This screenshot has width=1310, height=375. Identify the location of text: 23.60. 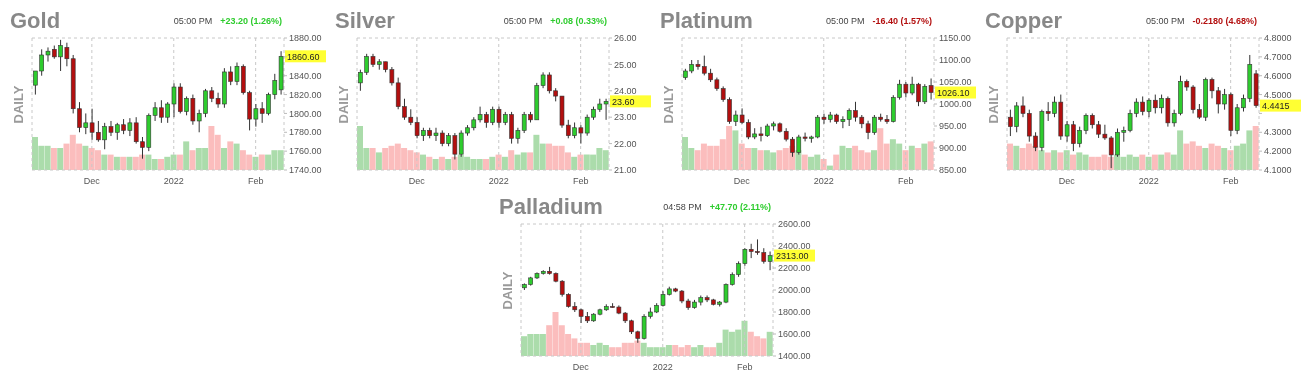
(623, 101).